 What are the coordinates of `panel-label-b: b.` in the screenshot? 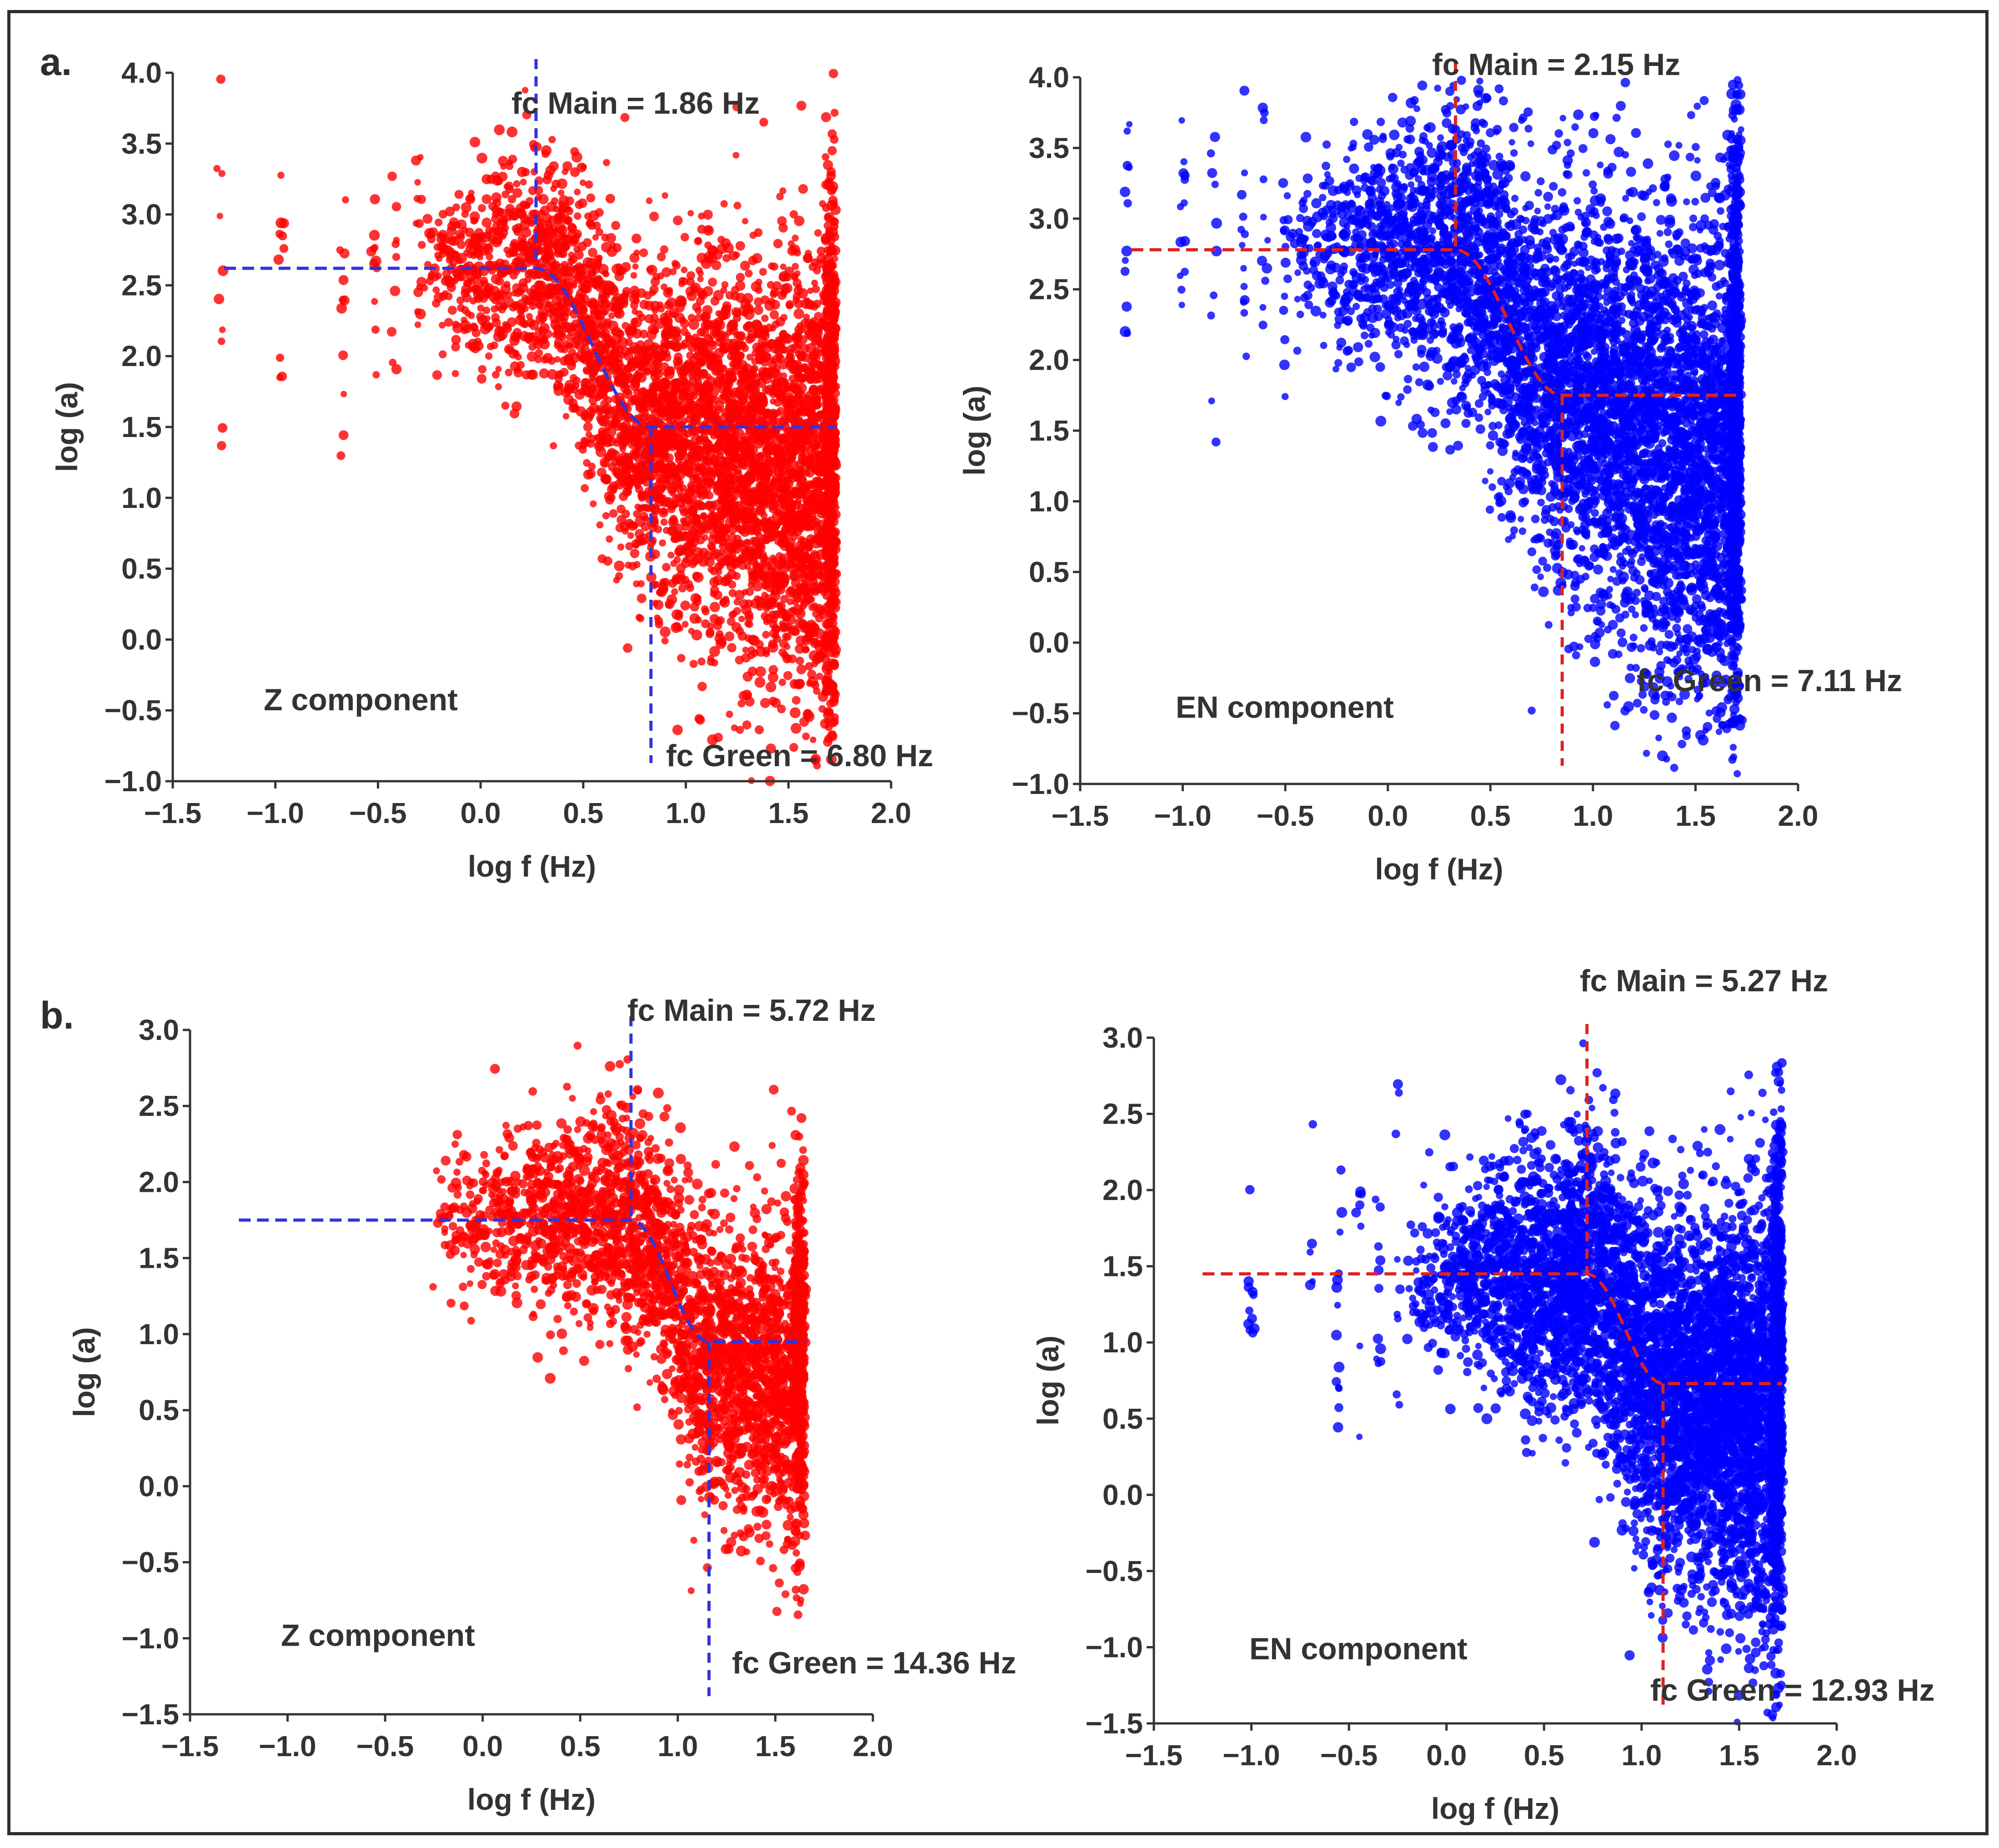 It's located at (57, 1015).